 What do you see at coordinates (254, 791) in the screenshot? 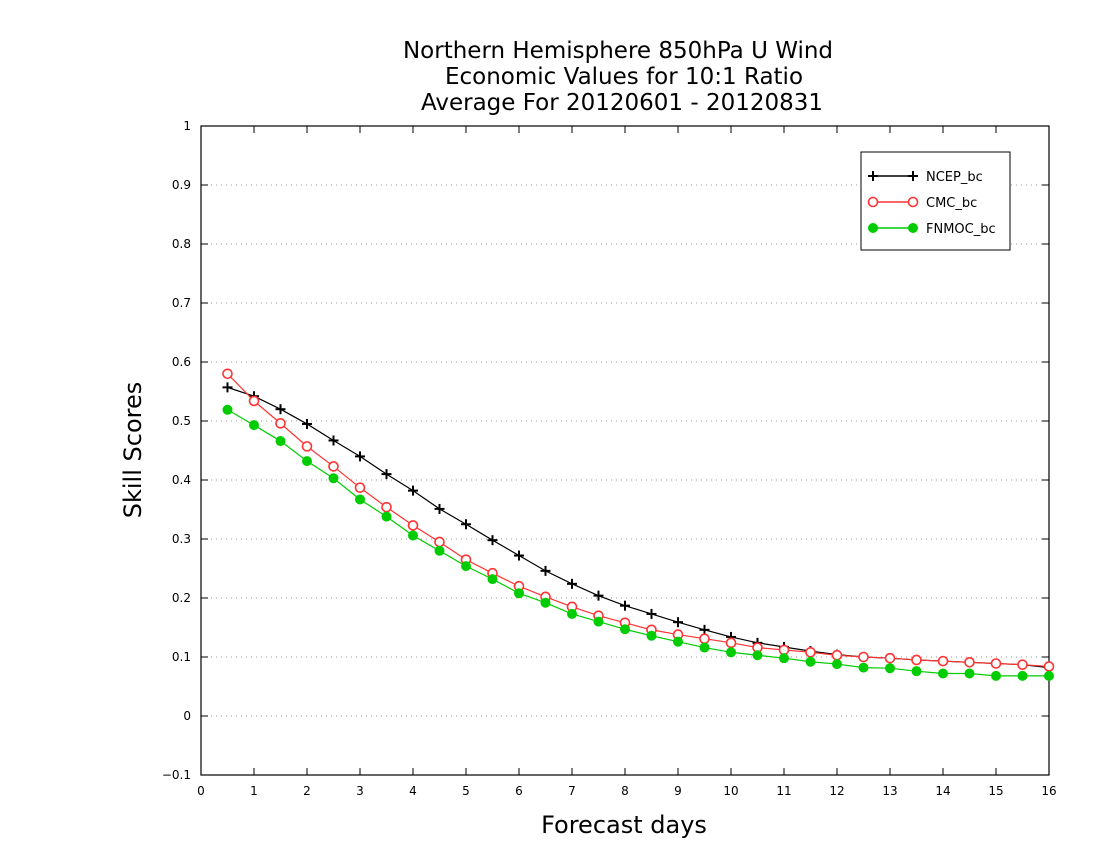
I see `x-tick-label: 1` at bounding box center [254, 791].